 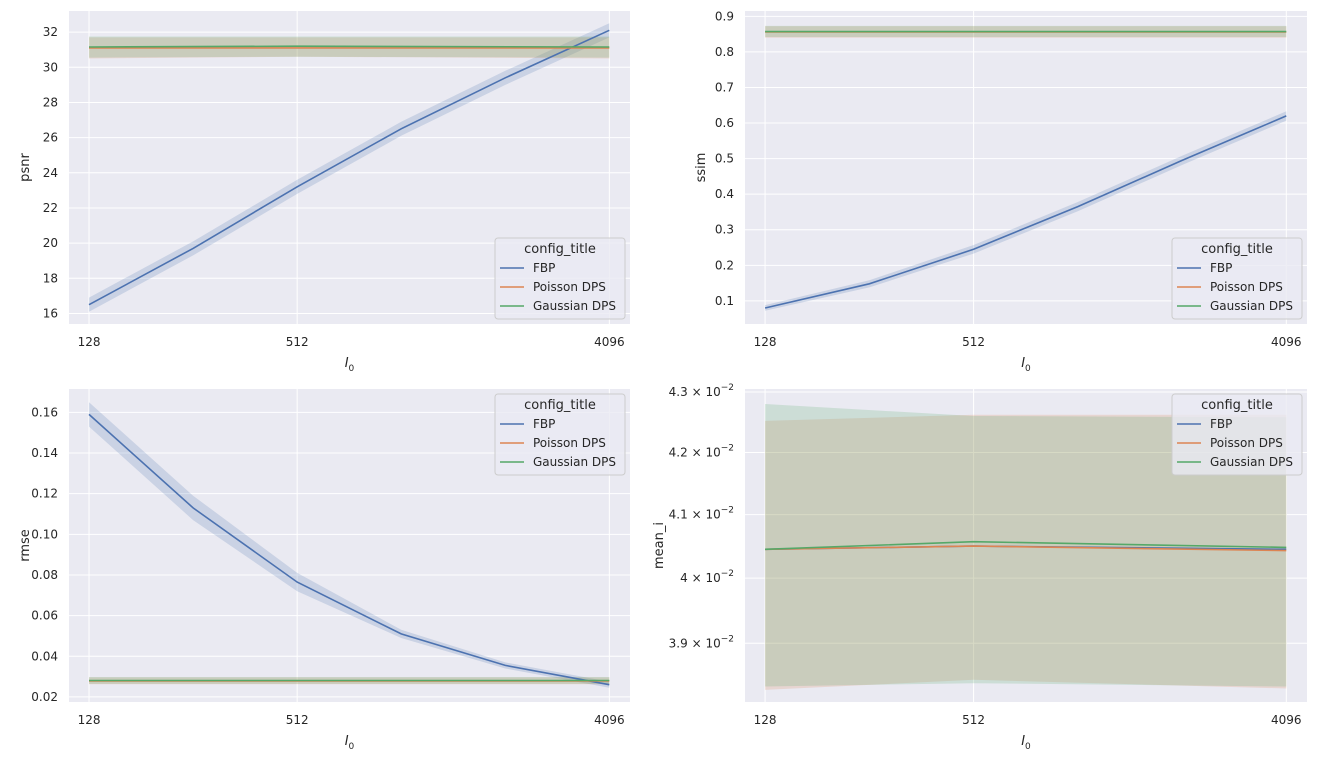 I want to click on line-poisson-dps, so click(x=1026, y=548).